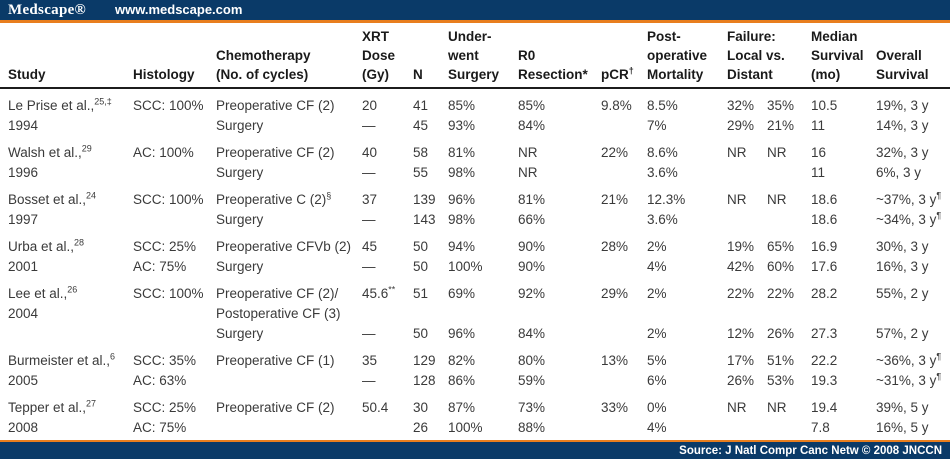 The image size is (950, 459). Describe the element at coordinates (769, 253) in the screenshot. I see `cell-failure: 19% 65% 42% 60%` at that location.